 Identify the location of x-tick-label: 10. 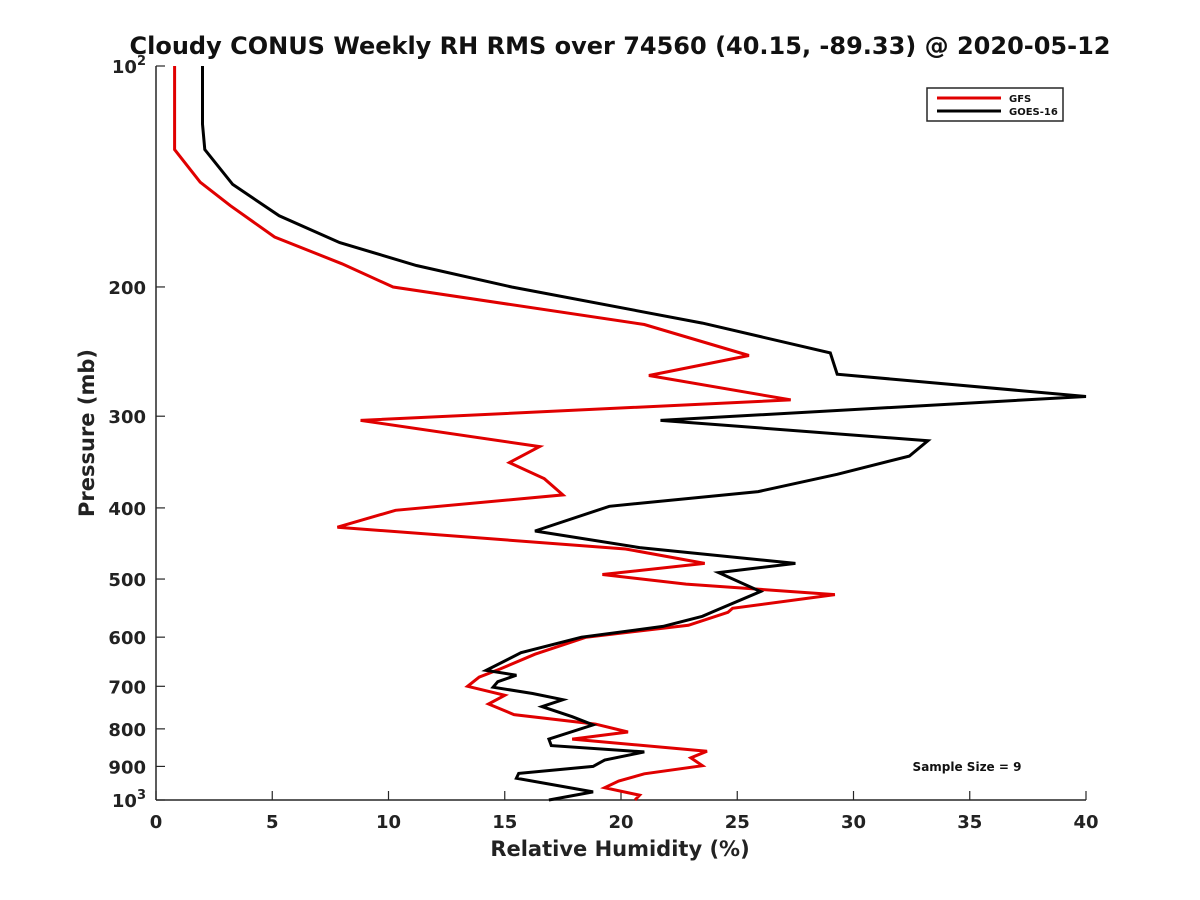
(388, 822).